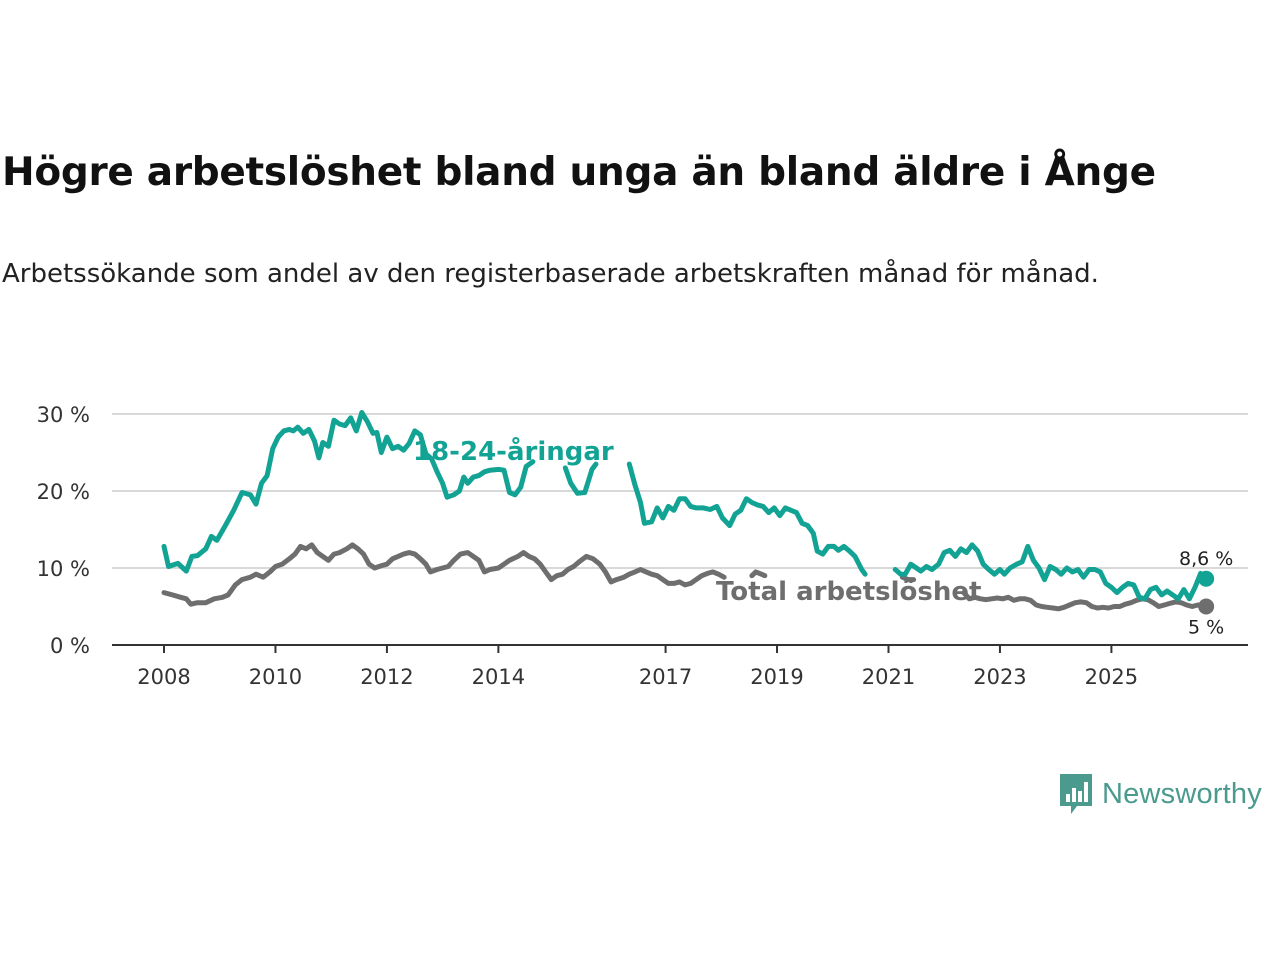 This screenshot has height=960, width=1280. Describe the element at coordinates (848, 592) in the screenshot. I see `series-label-total: Total arbetslöshet` at that location.